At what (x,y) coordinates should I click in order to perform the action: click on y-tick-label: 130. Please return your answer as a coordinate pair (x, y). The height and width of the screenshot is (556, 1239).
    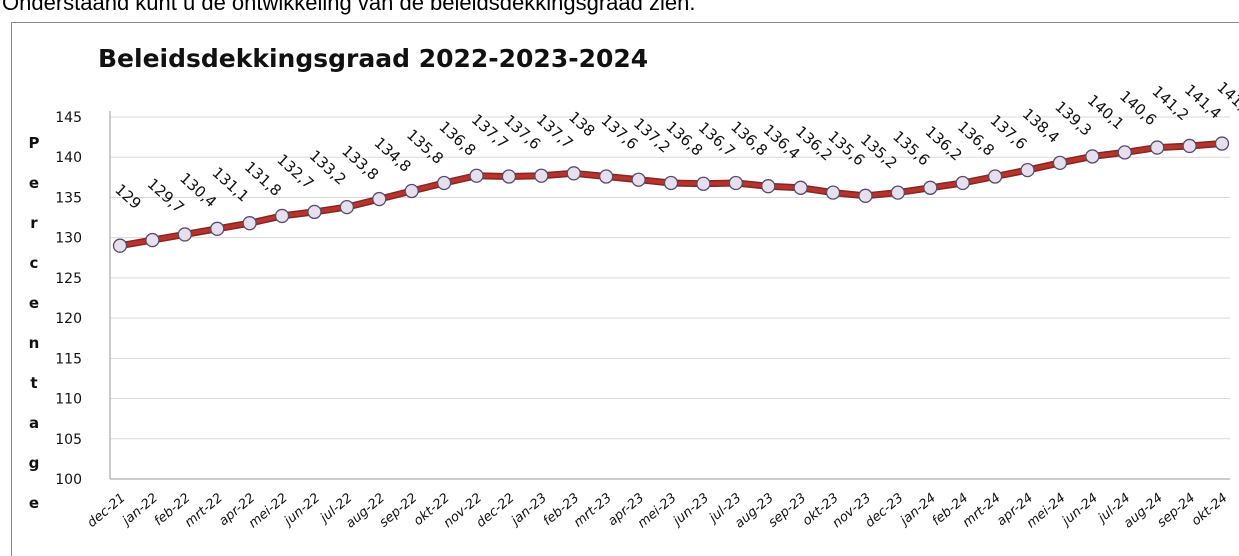
    Looking at the image, I should click on (68, 239).